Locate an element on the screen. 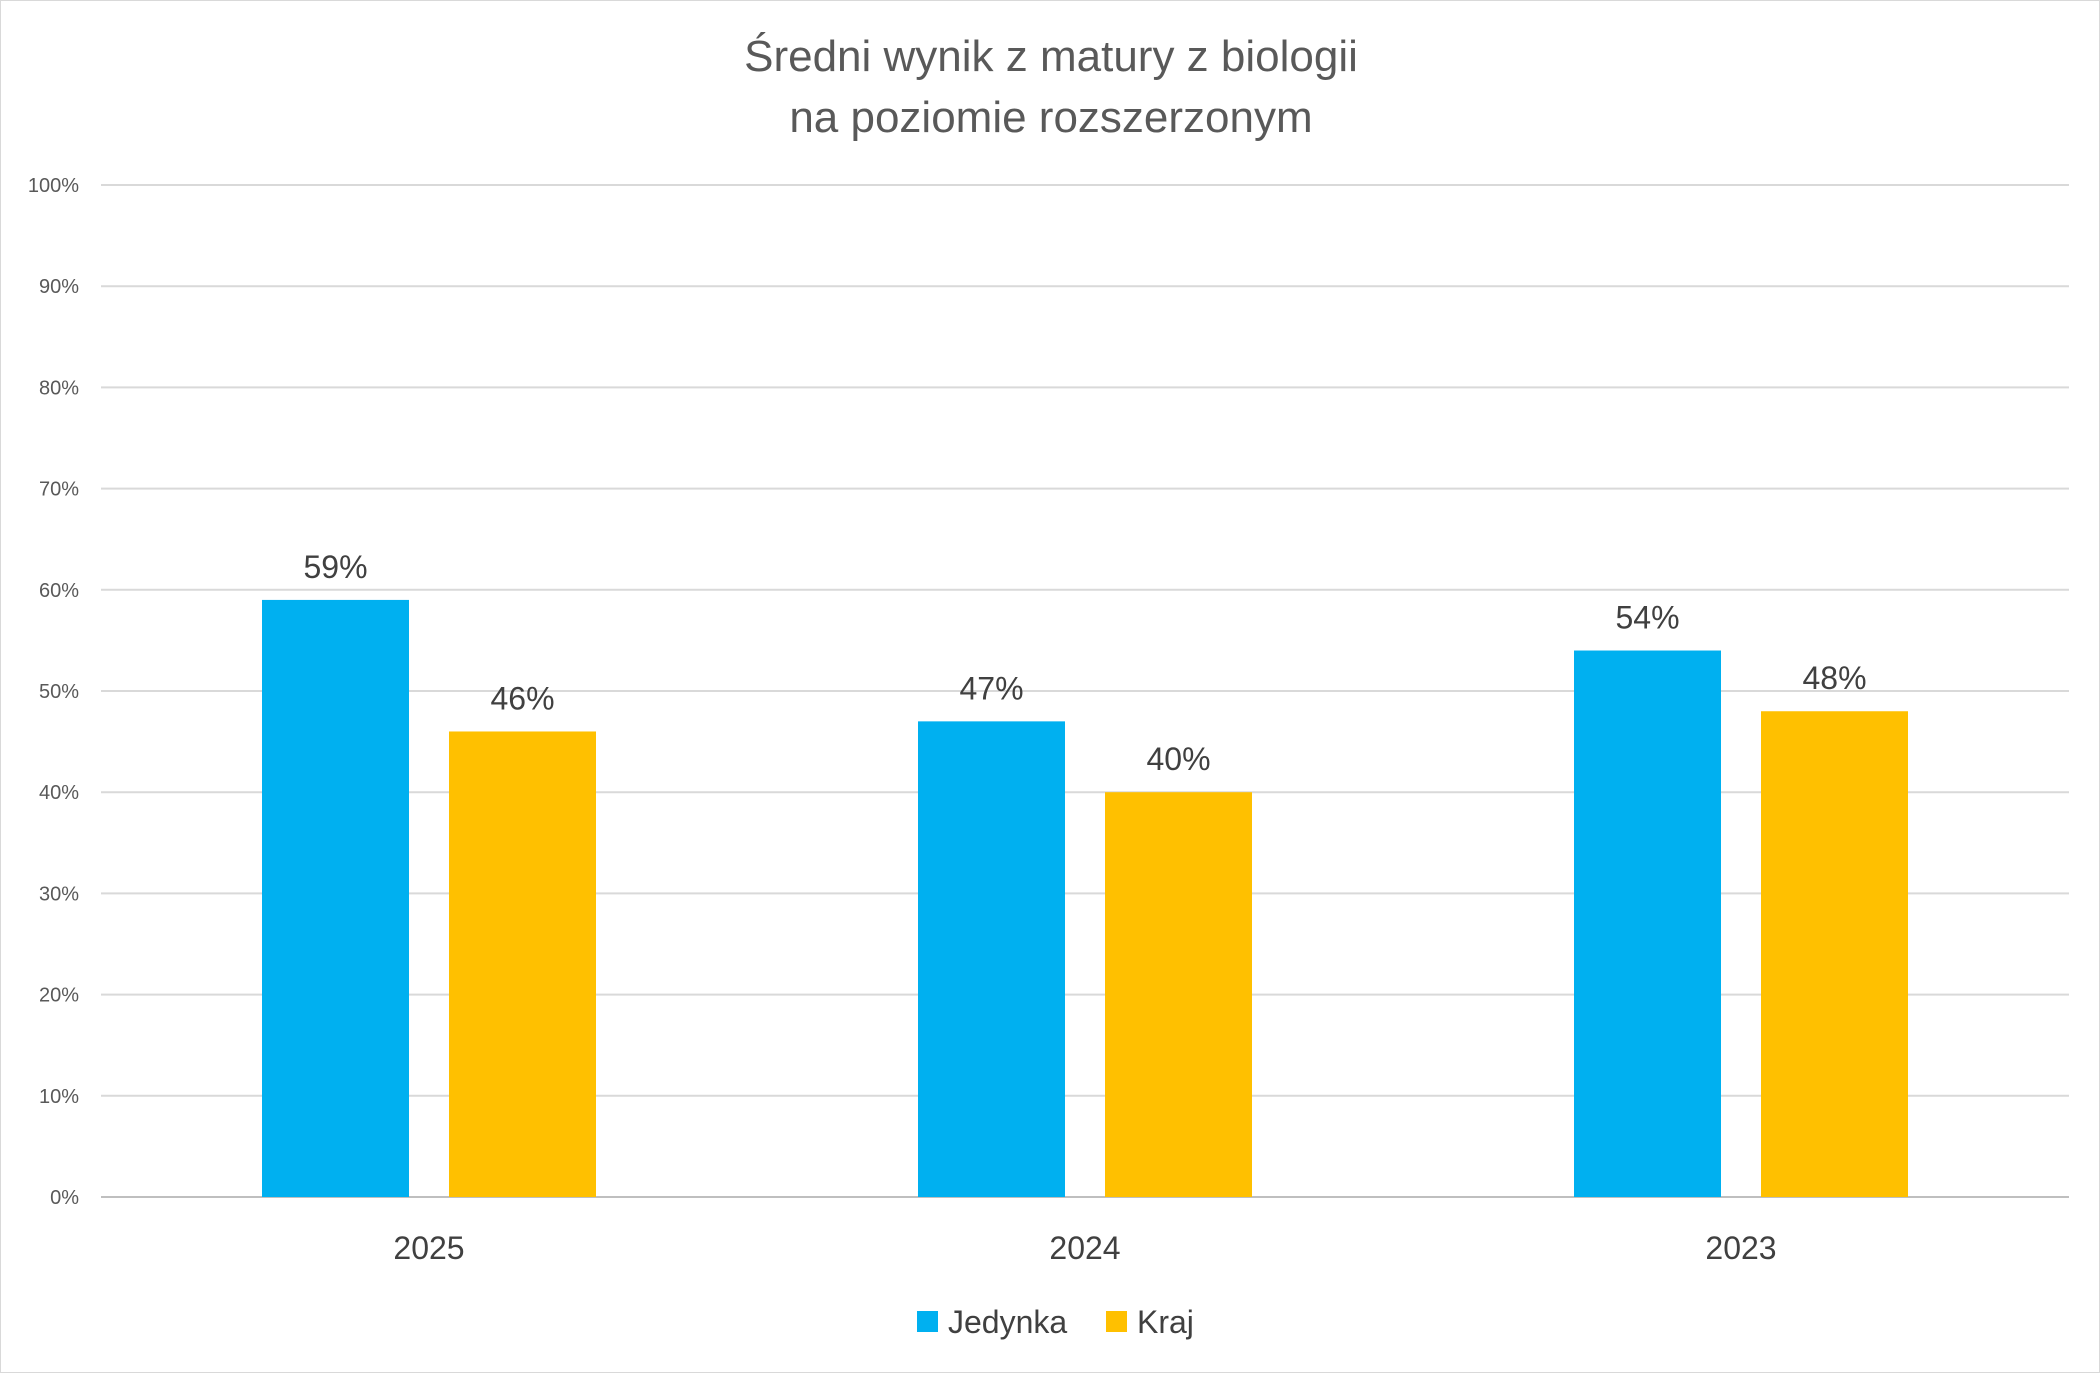 The image size is (2100, 1374). y-tick-label: 100% is located at coordinates (53, 186).